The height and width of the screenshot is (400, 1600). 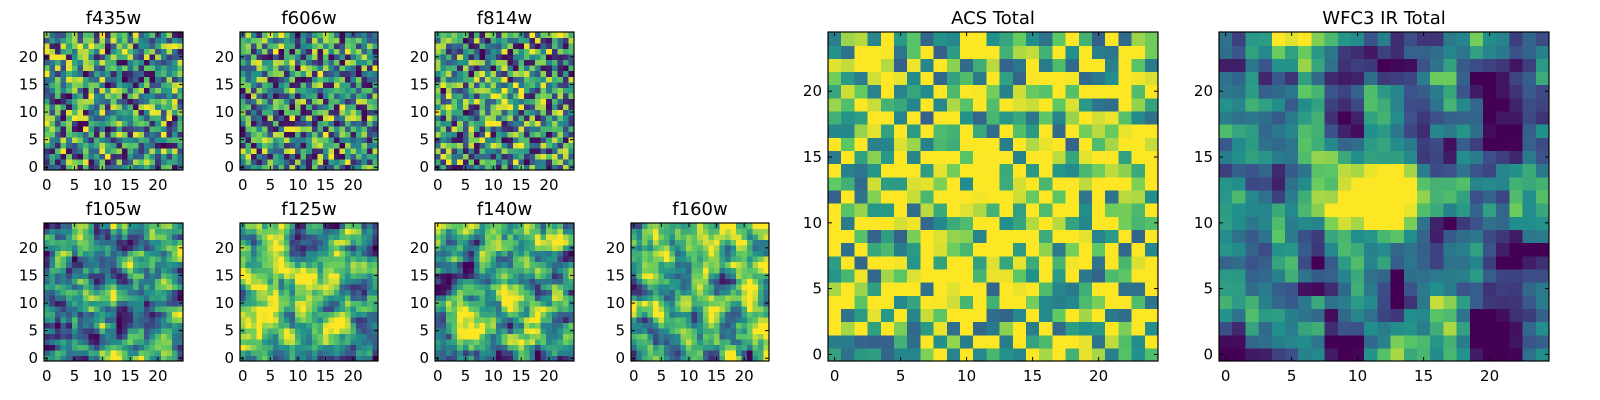 I want to click on panel-title: f814w, so click(x=504, y=18).